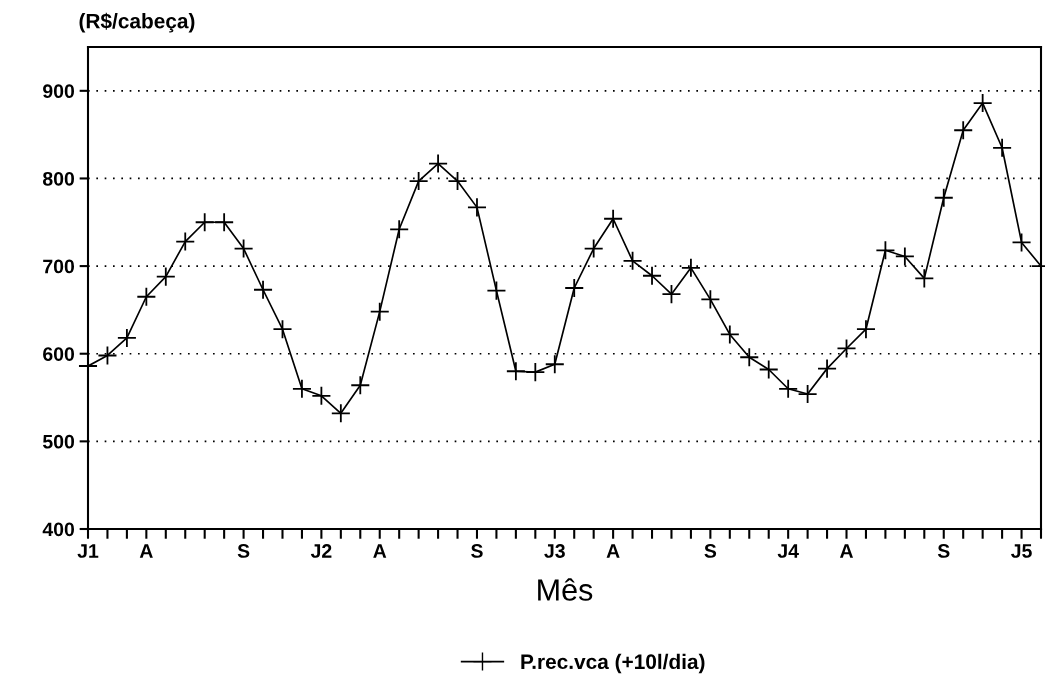  I want to click on y-axis-title: (R$/cabeça), so click(137, 22).